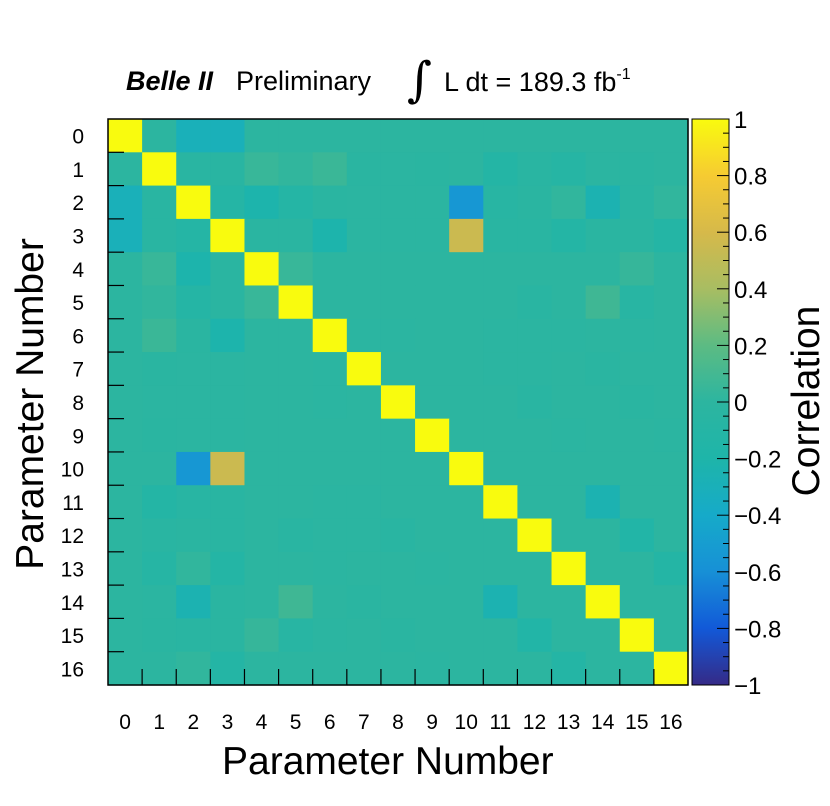  I want to click on colorbar-tick-label: −1, so click(747, 686).